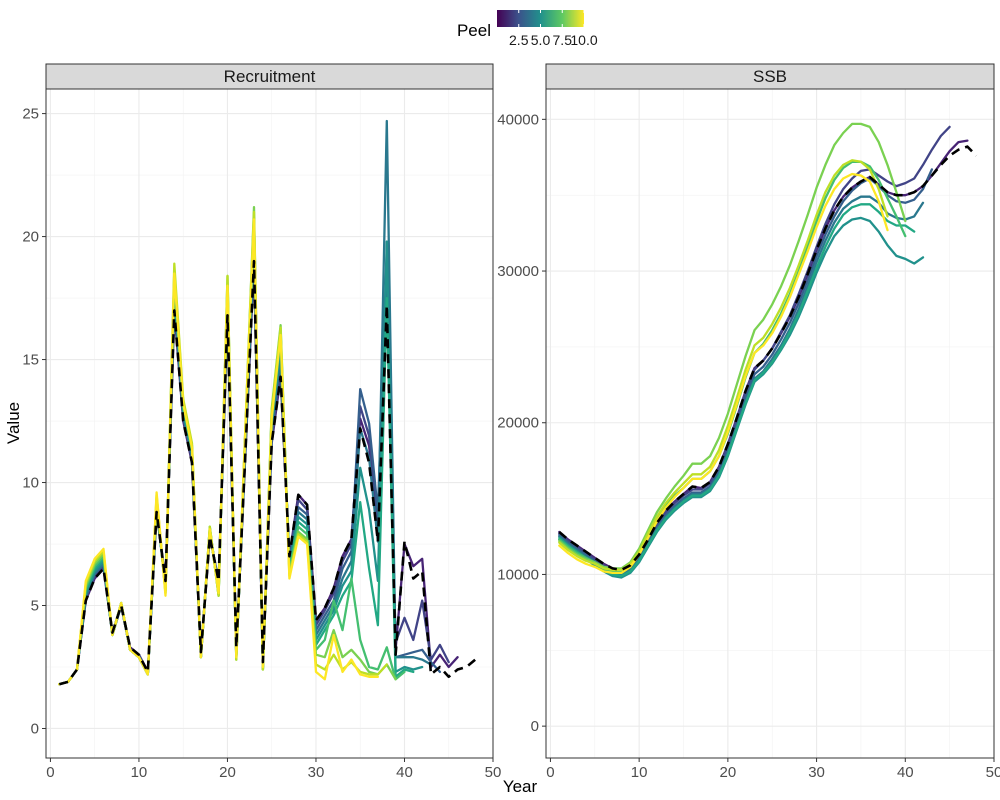 The image size is (1000, 800). What do you see at coordinates (474, 30) in the screenshot?
I see `legend-title: Peel` at bounding box center [474, 30].